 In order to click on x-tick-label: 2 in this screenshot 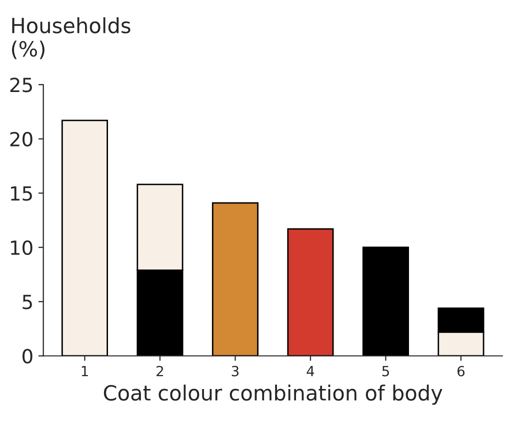, I will do `click(160, 371)`.